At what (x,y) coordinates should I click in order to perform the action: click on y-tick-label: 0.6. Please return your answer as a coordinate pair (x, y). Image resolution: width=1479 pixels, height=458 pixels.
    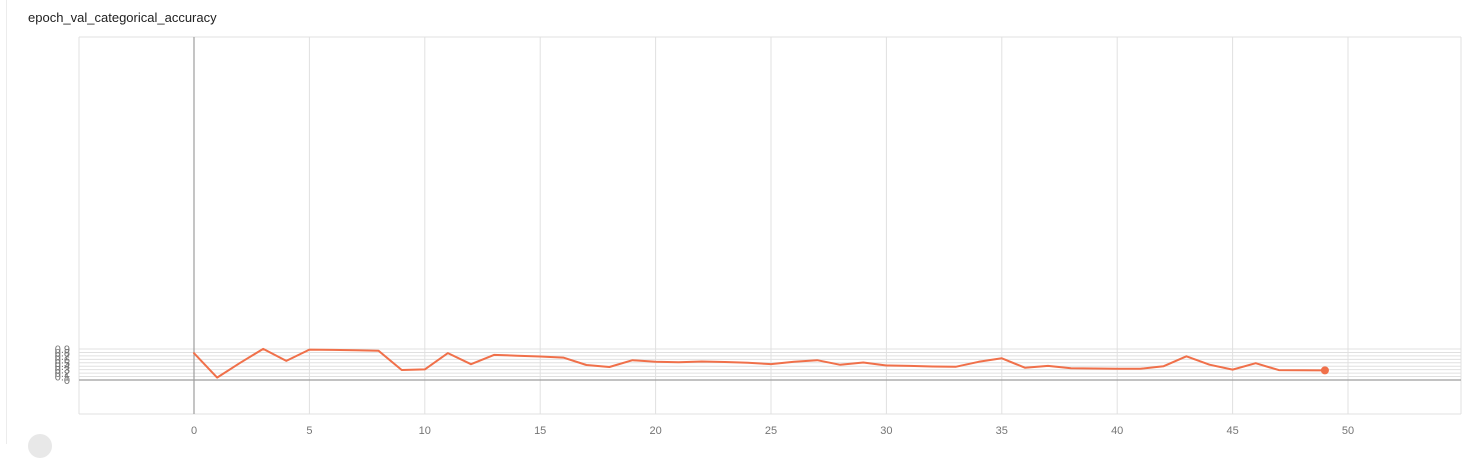
    Looking at the image, I should click on (62, 360).